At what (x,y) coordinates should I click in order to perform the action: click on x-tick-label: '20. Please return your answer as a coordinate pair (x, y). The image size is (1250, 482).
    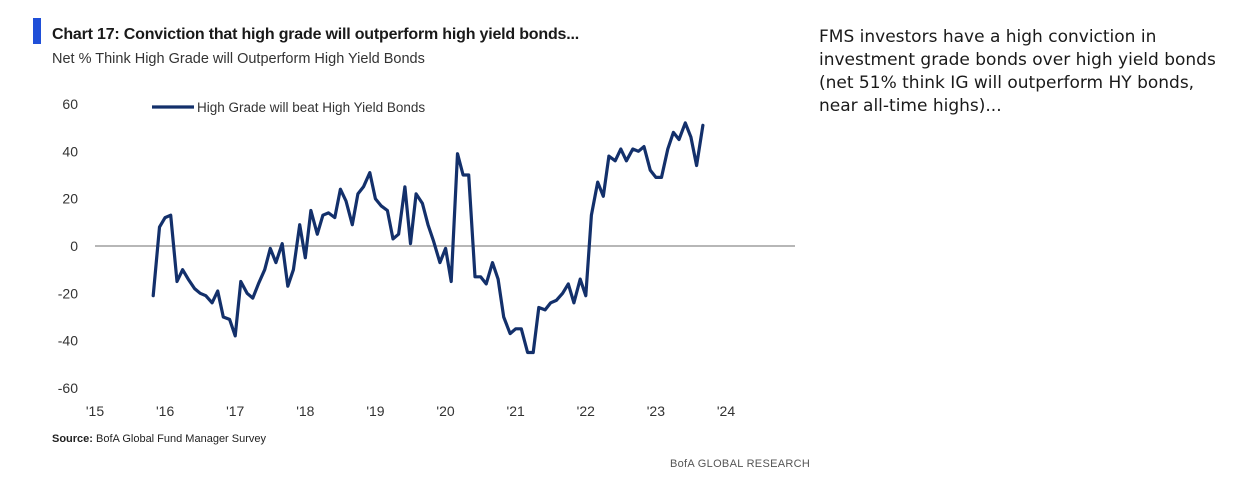
    Looking at the image, I should click on (445, 411).